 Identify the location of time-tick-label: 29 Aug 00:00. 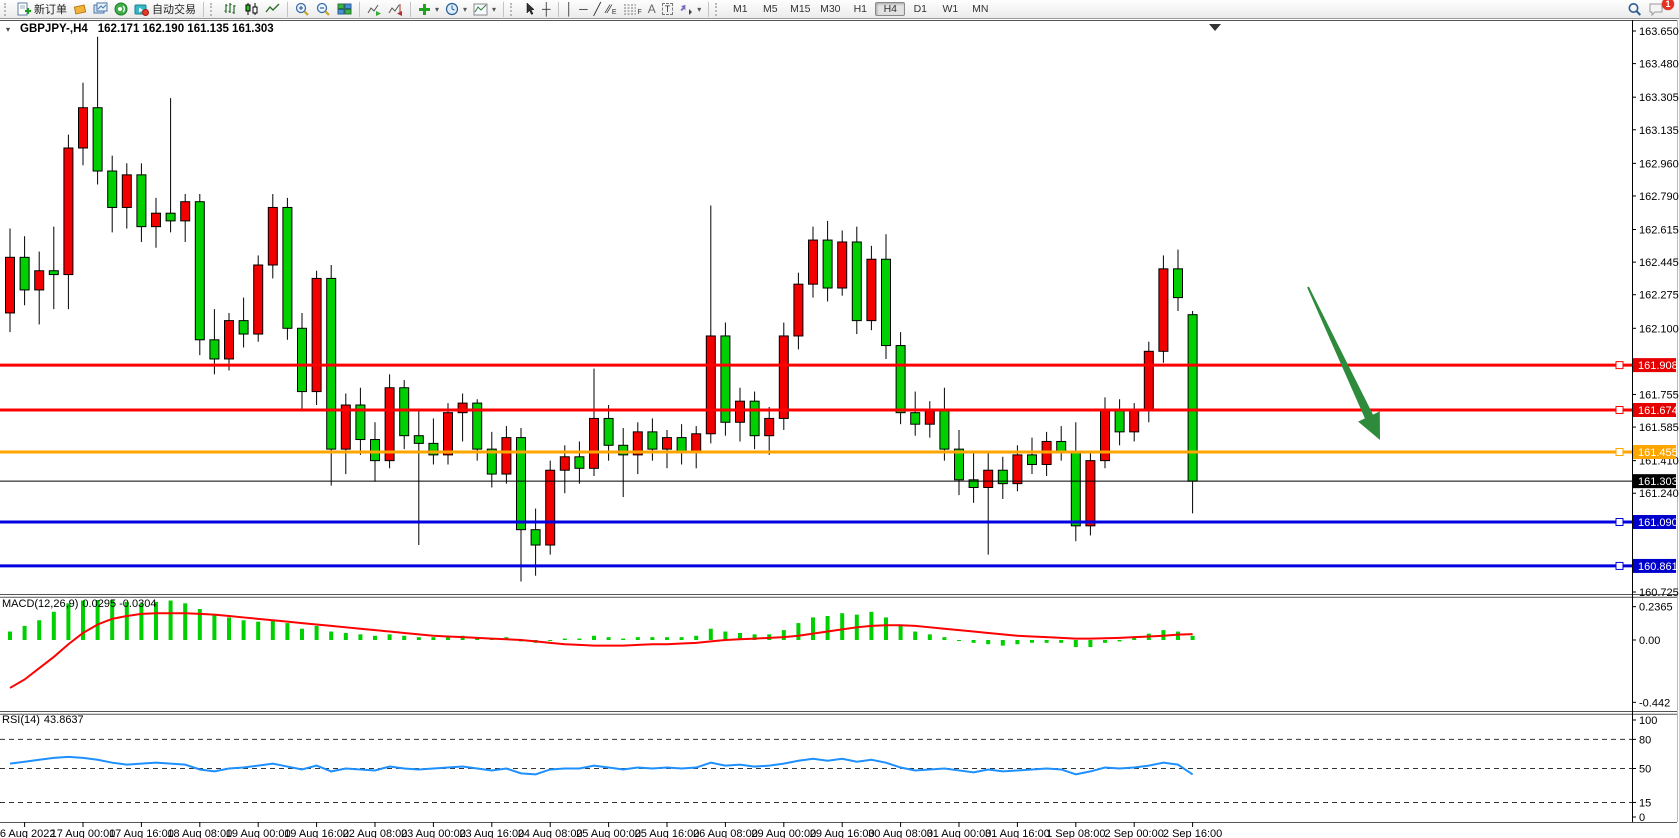
(783, 833).